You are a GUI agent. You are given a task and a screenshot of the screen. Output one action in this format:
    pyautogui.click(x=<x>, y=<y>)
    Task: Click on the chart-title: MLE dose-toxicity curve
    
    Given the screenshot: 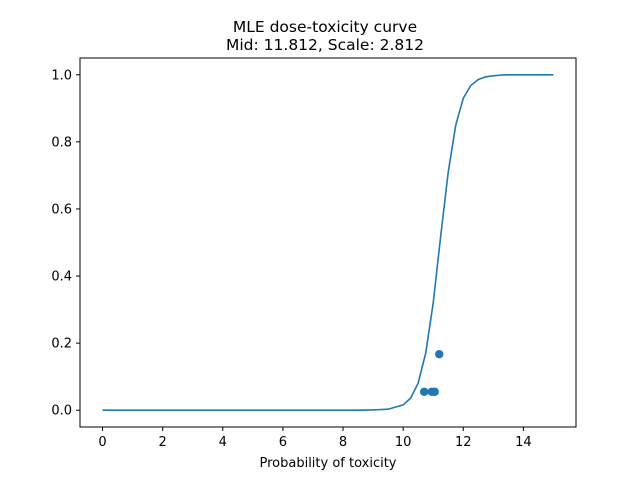 What is the action you would take?
    pyautogui.click(x=325, y=27)
    